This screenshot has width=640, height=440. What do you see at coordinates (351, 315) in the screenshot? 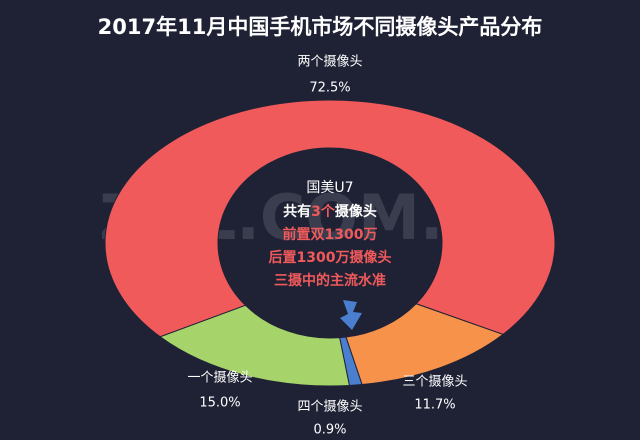
I see `arrow` at bounding box center [351, 315].